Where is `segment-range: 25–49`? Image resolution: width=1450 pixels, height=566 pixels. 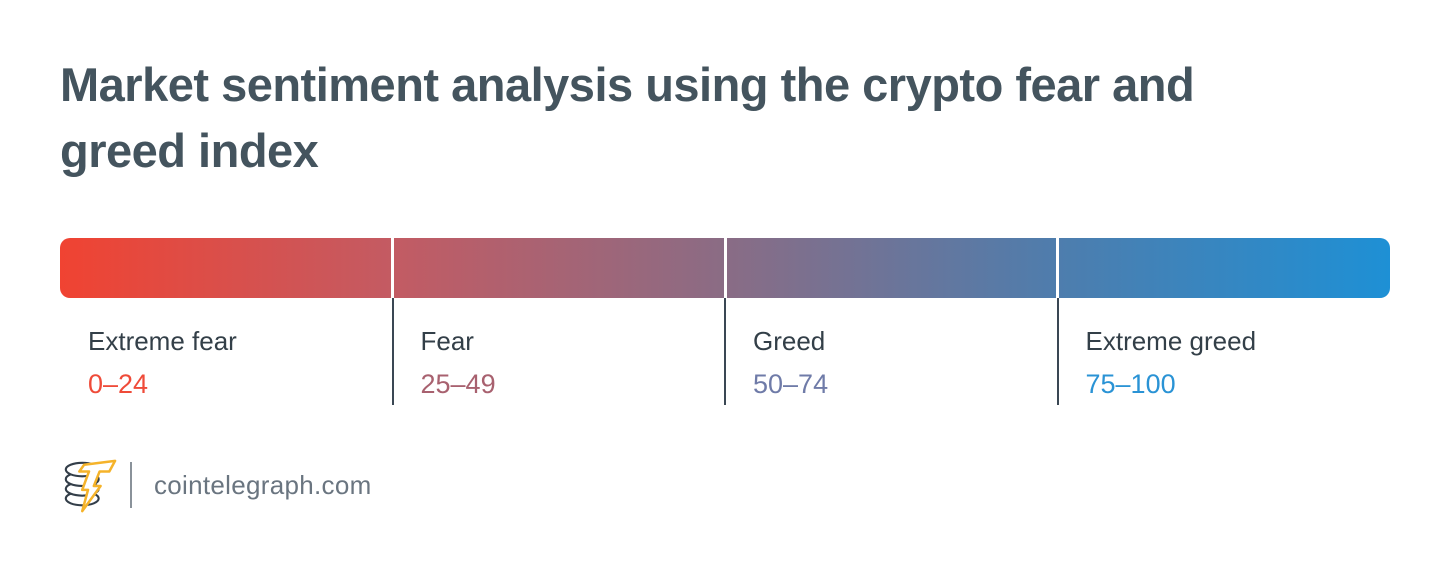
segment-range: 25–49 is located at coordinates (458, 384).